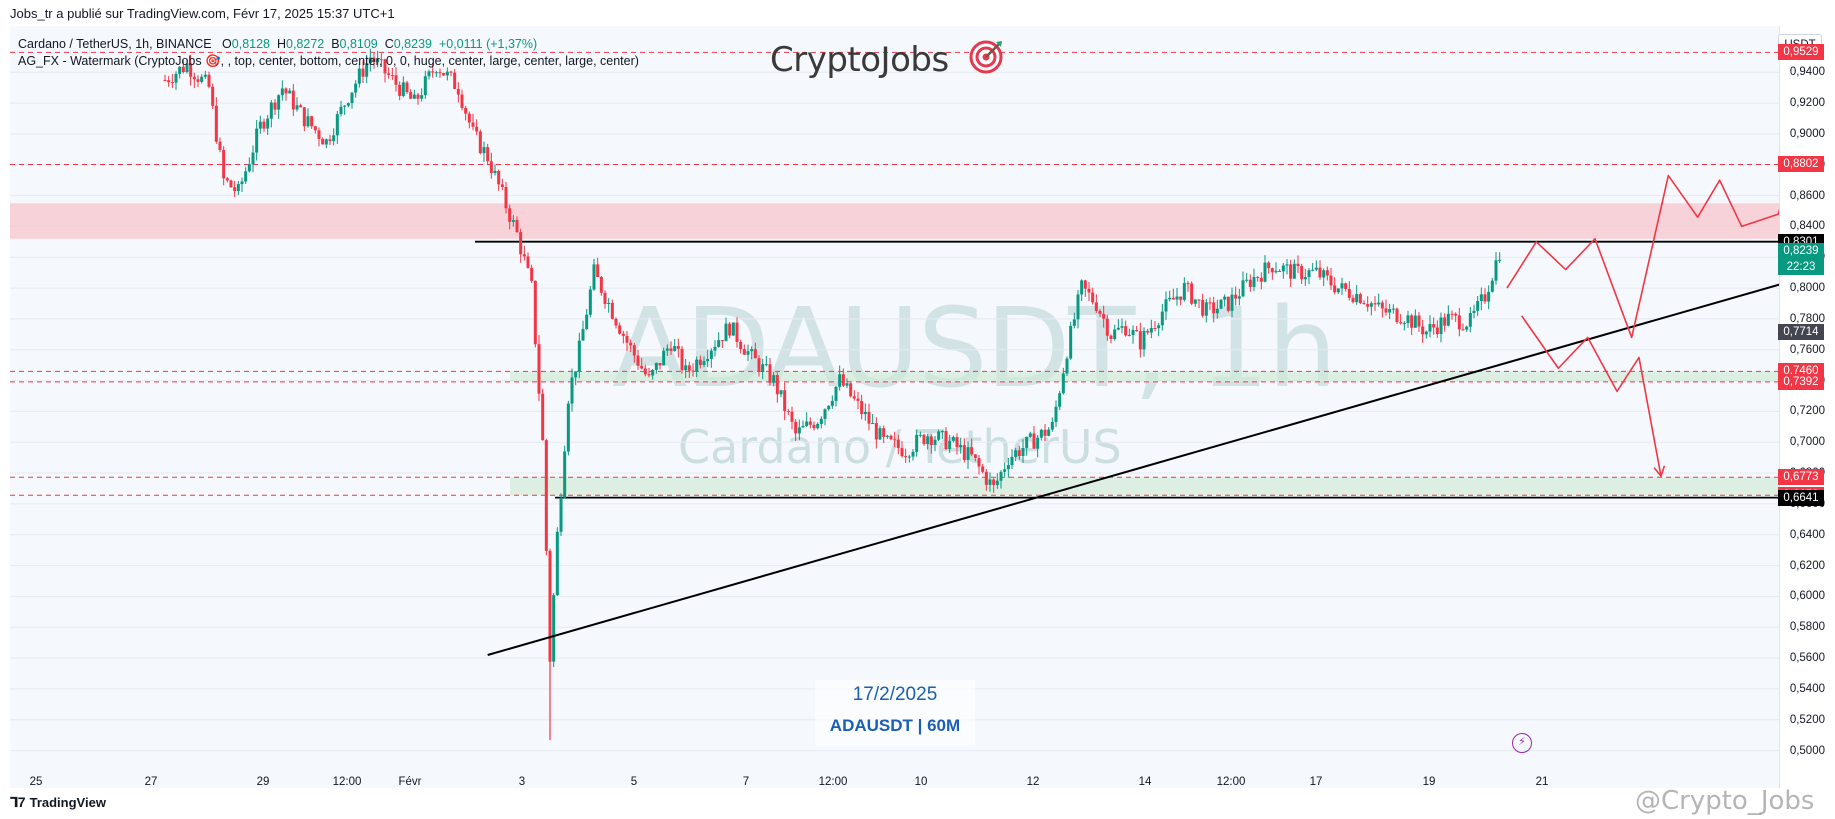  Describe the element at coordinates (1807, 565) in the screenshot. I see `y-tick-label: 0,6200` at that location.